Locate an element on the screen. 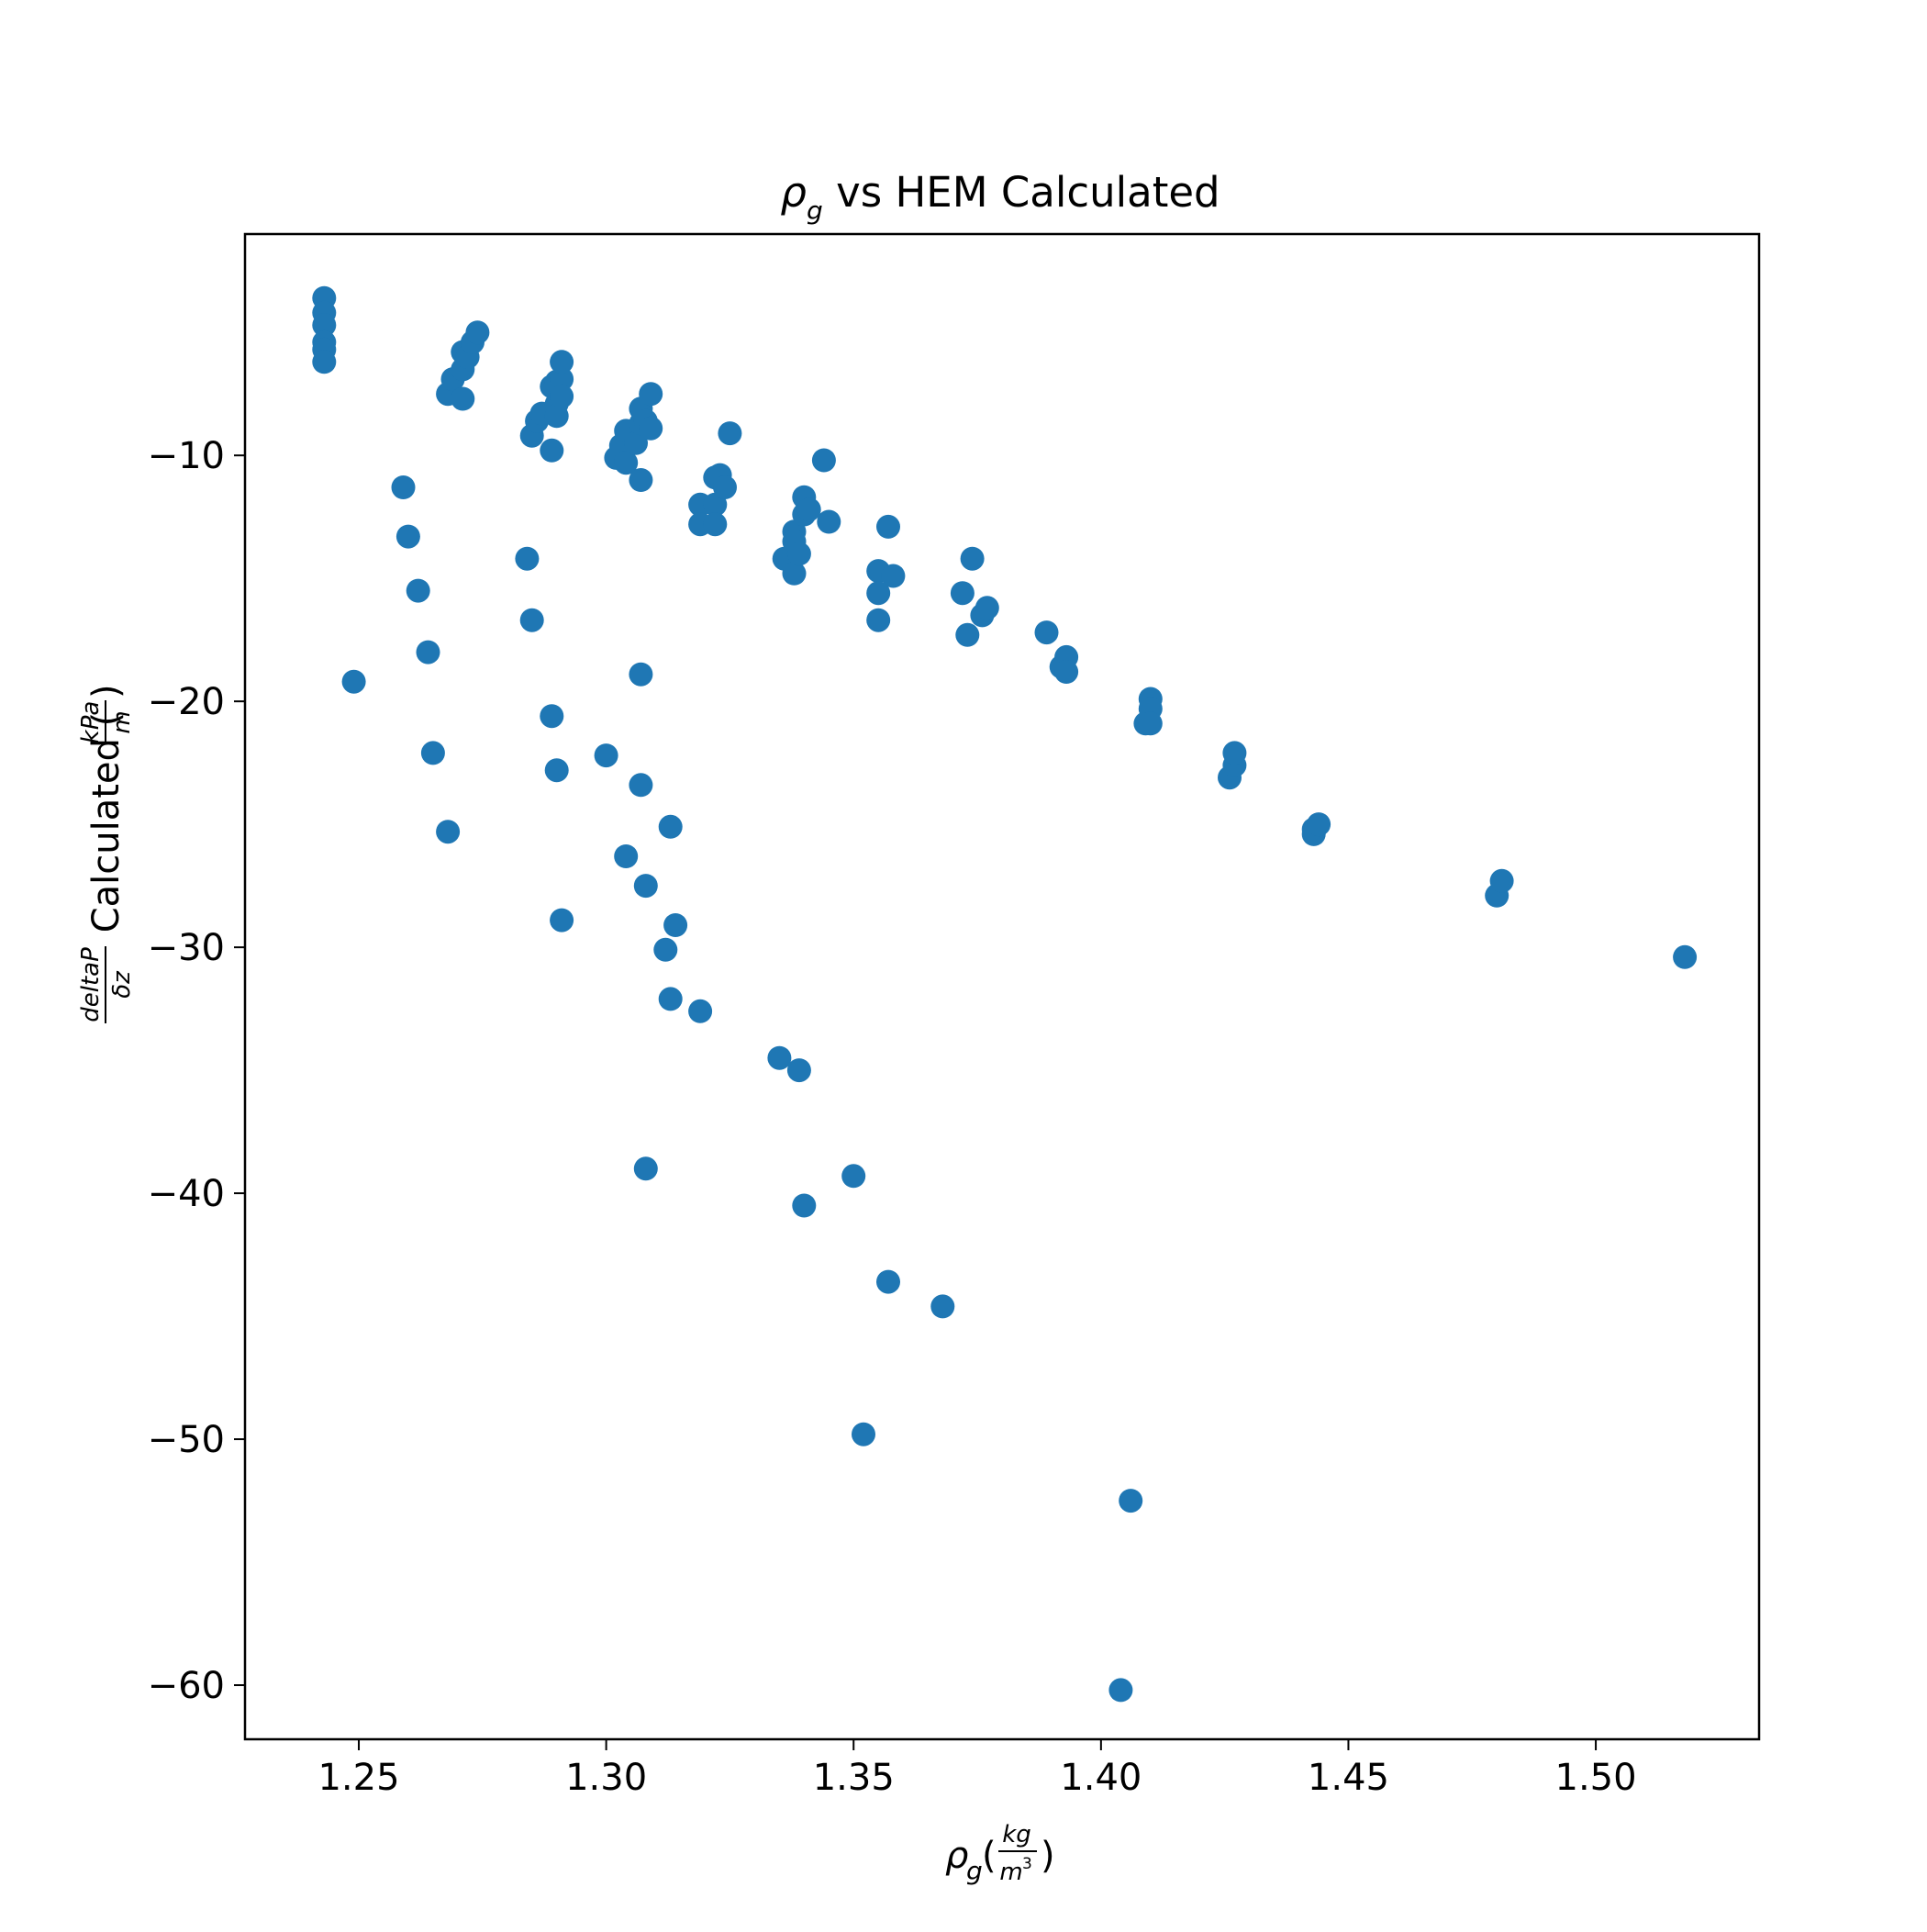  y-tick-label: −40 is located at coordinates (186, 1194).